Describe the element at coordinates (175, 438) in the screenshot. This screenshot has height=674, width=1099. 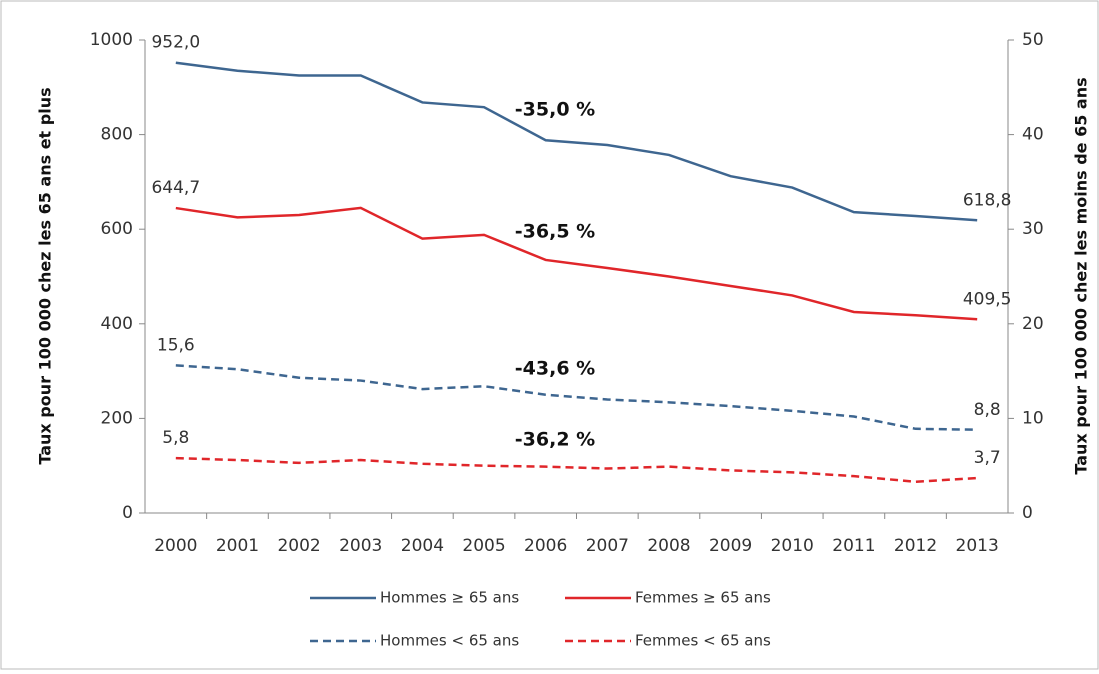
I see `value-label: 5,8` at that location.